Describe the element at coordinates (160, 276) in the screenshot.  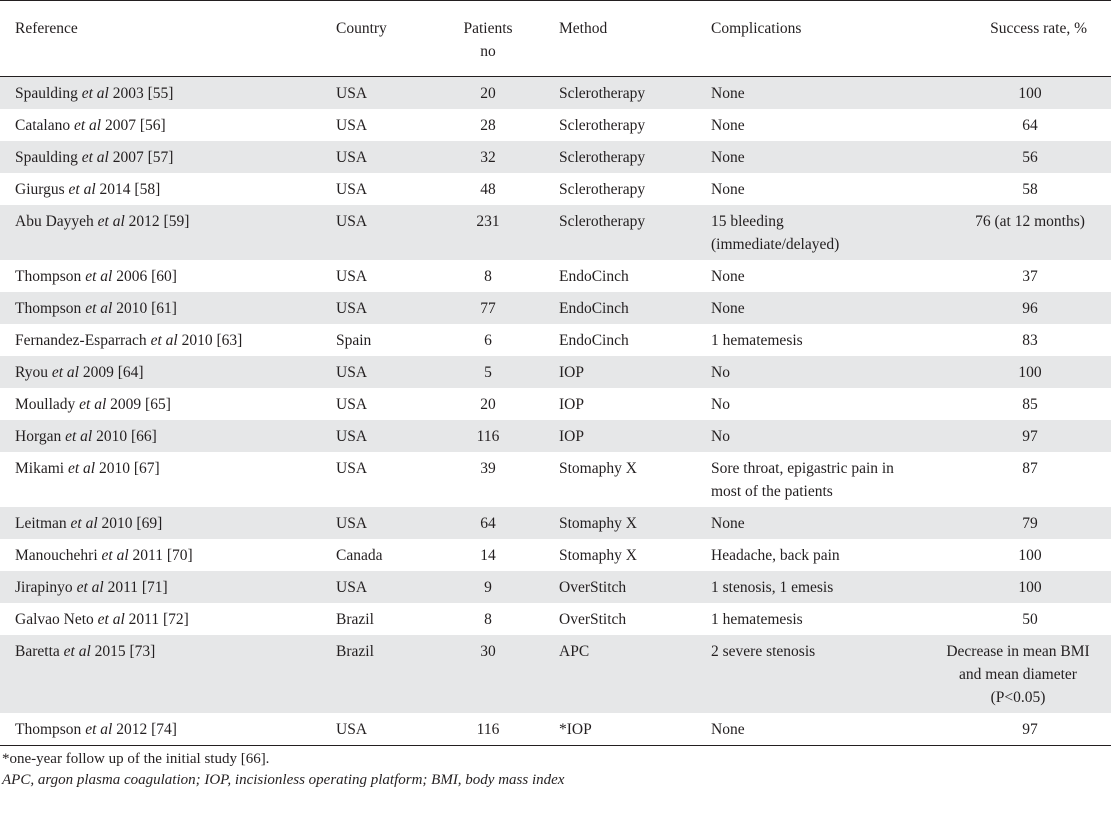
I see `cell-reference: Thompson et al 2006 [60]` at that location.